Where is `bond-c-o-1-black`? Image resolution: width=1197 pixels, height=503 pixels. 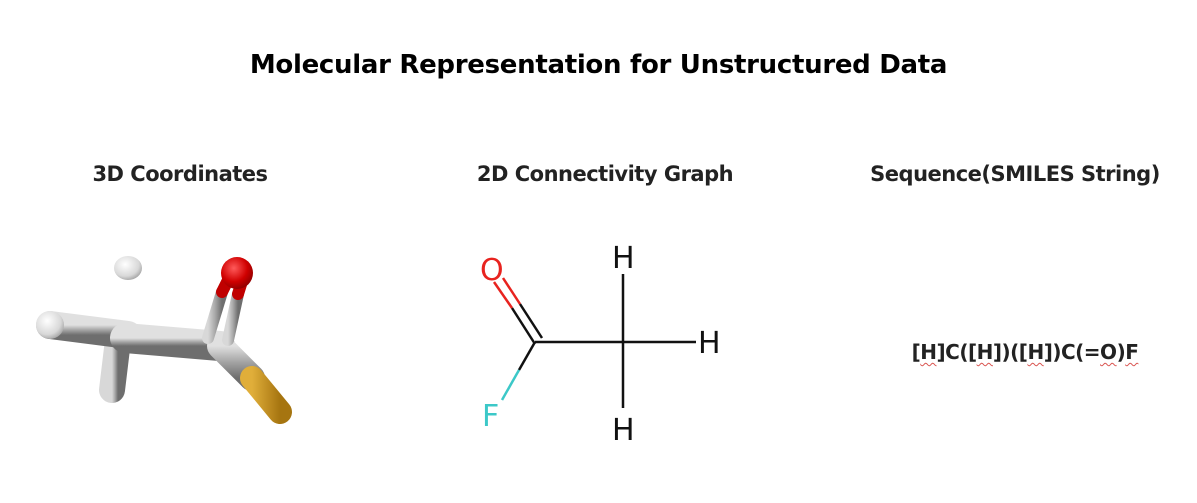
bond-c-o-1-black is located at coordinates (523, 326).